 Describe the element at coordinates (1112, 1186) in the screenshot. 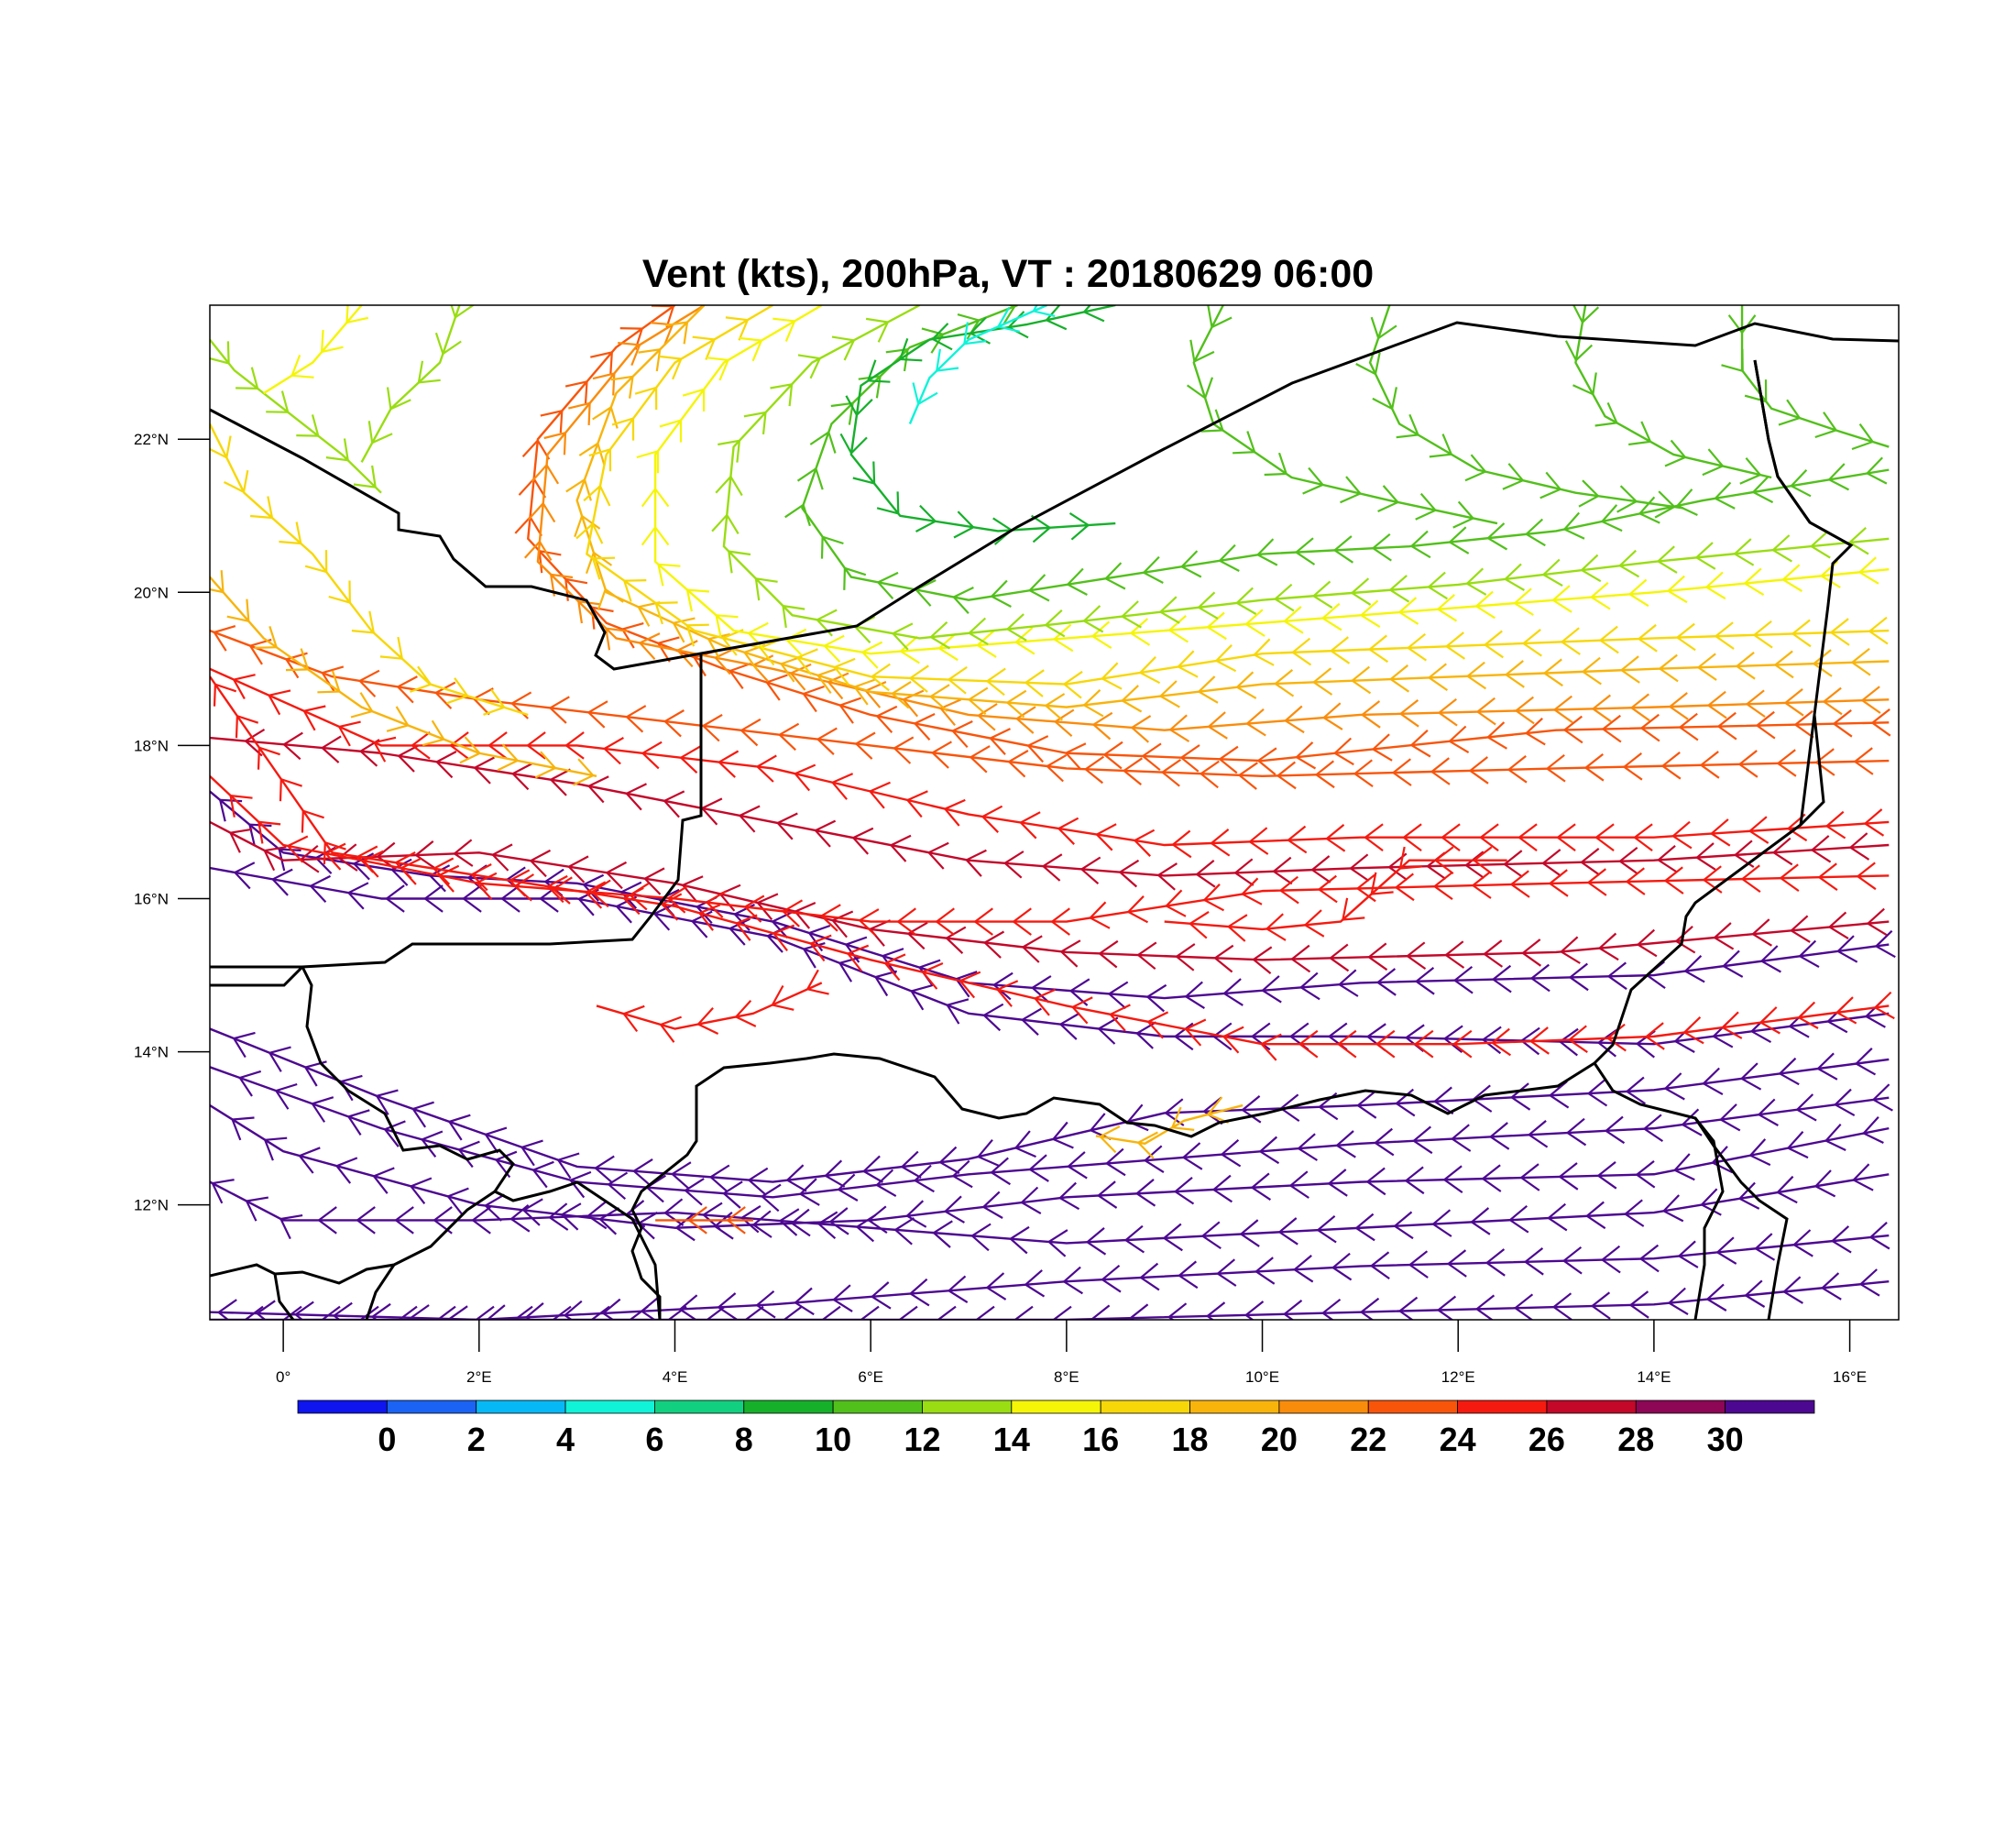

I see `border-niger-nigeria` at that location.